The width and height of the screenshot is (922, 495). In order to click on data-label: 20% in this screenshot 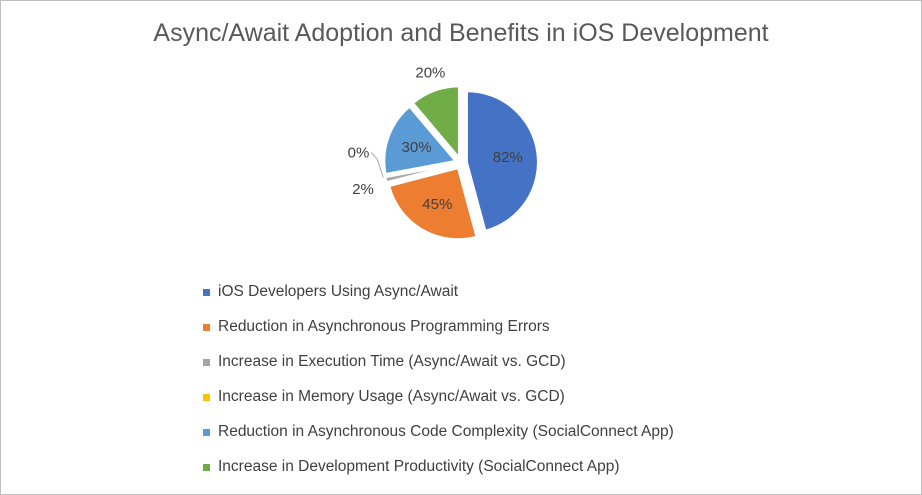, I will do `click(430, 72)`.